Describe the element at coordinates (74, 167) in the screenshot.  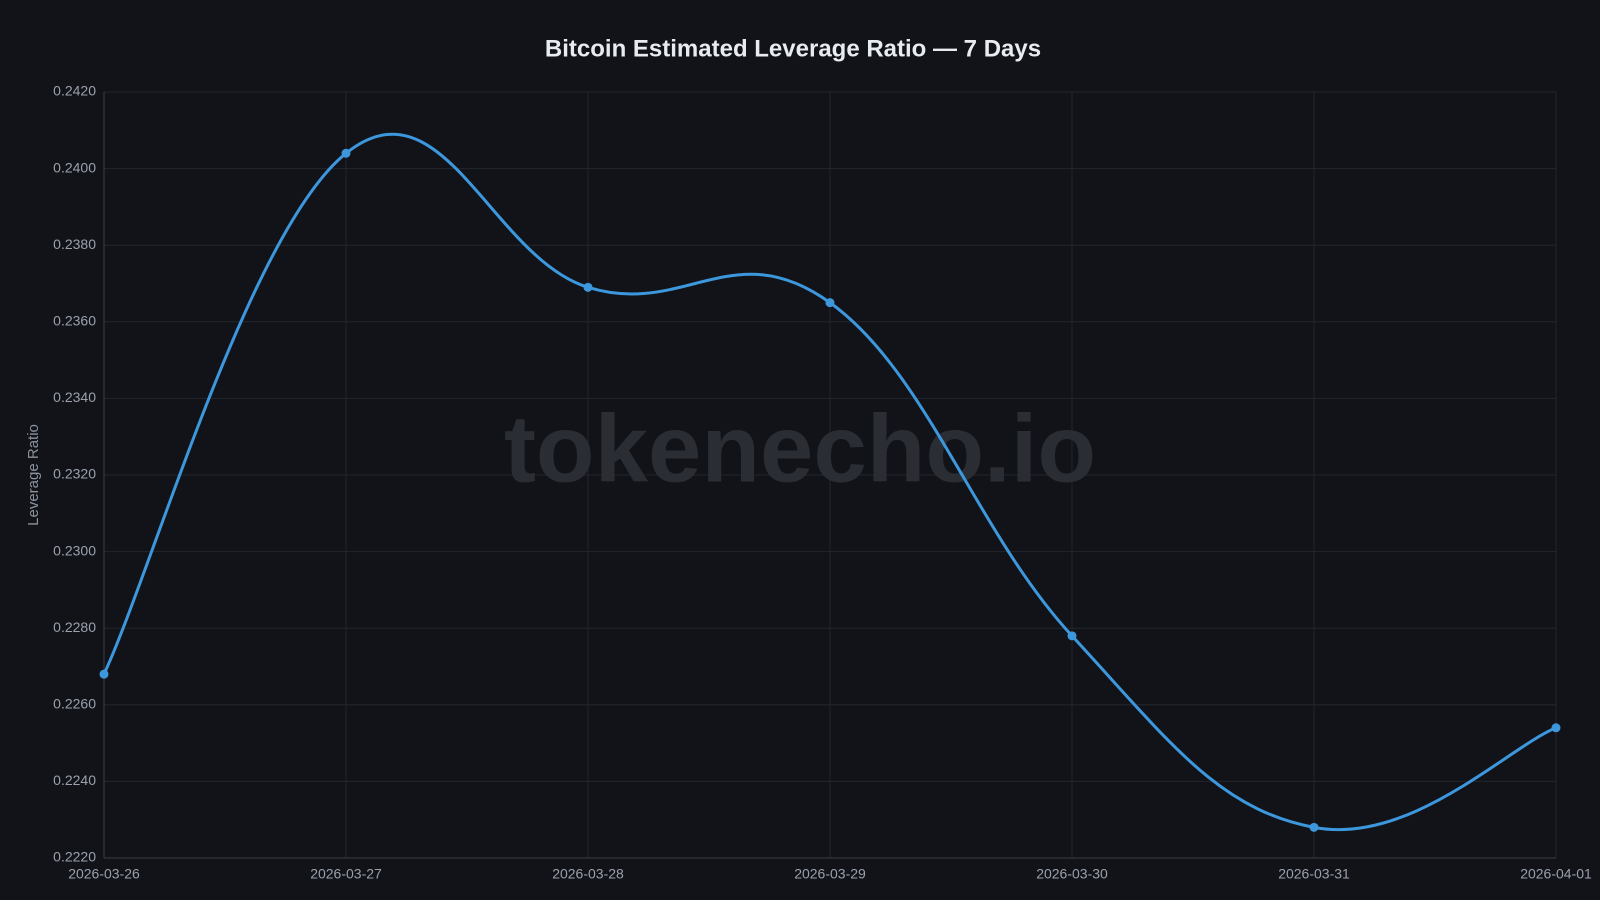
I see `y-tick-label: 0.2400` at that location.